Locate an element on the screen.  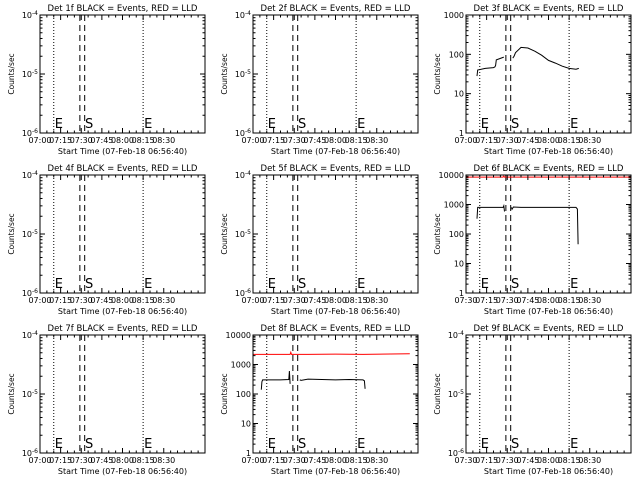
chart-title: Det 7f BLACK = Events, RED = LLD is located at coordinates (123, 329).